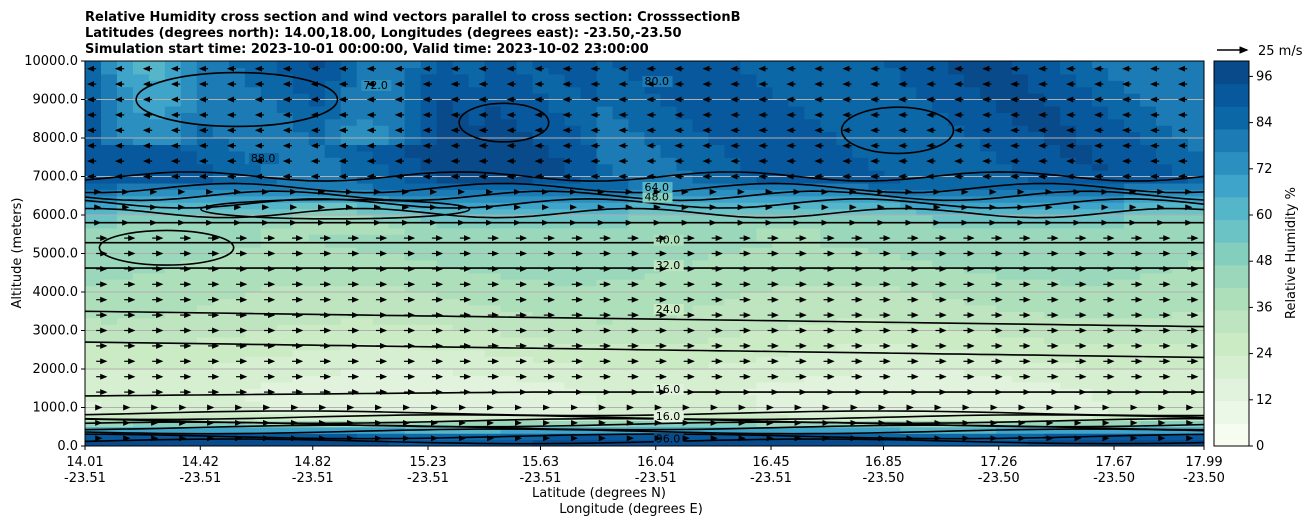 This screenshot has height=526, width=1304. What do you see at coordinates (644, 413) in the screenshot?
I see `contour-line` at bounding box center [644, 413].